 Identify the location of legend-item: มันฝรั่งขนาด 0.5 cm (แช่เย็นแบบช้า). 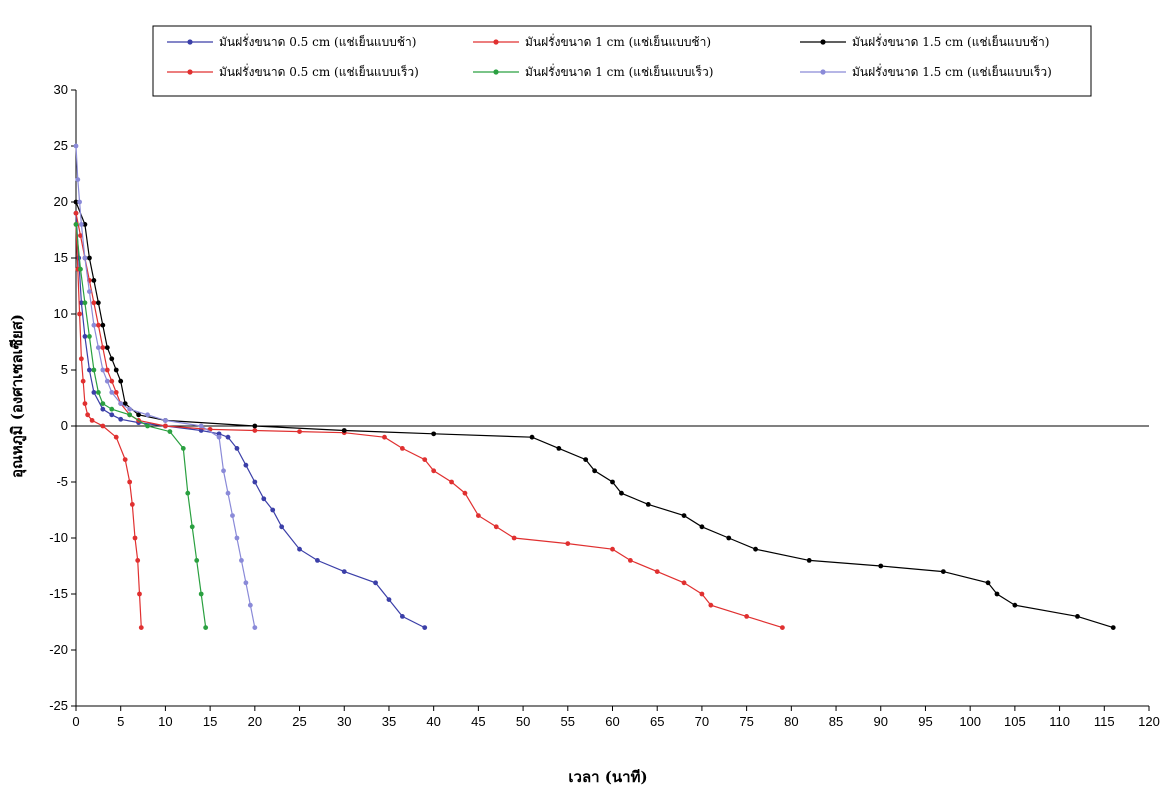
(291, 41).